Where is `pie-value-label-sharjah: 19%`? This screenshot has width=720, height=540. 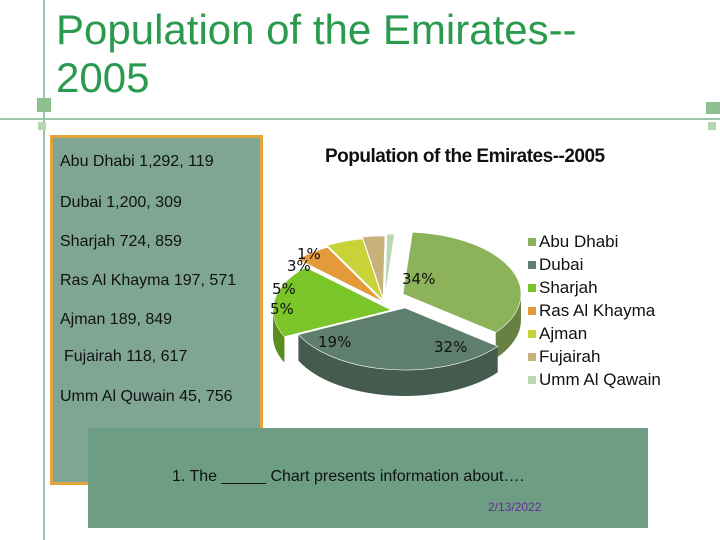 pie-value-label-sharjah: 19% is located at coordinates (335, 342).